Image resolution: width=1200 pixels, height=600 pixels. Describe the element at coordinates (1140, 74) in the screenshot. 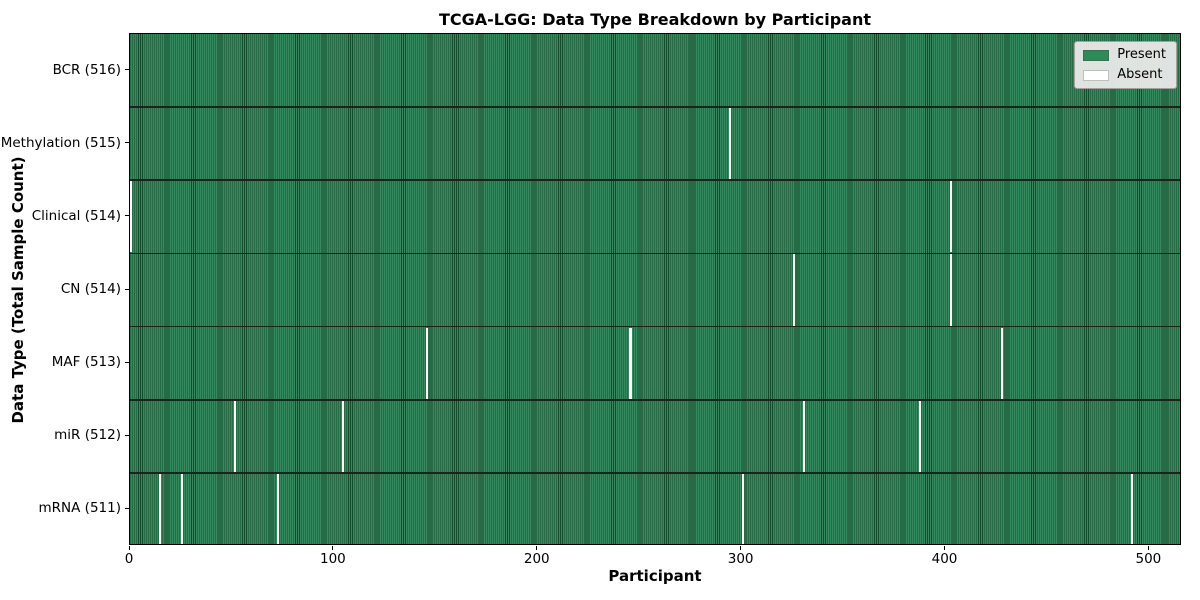

I see `legend-label-absent: Absent` at that location.